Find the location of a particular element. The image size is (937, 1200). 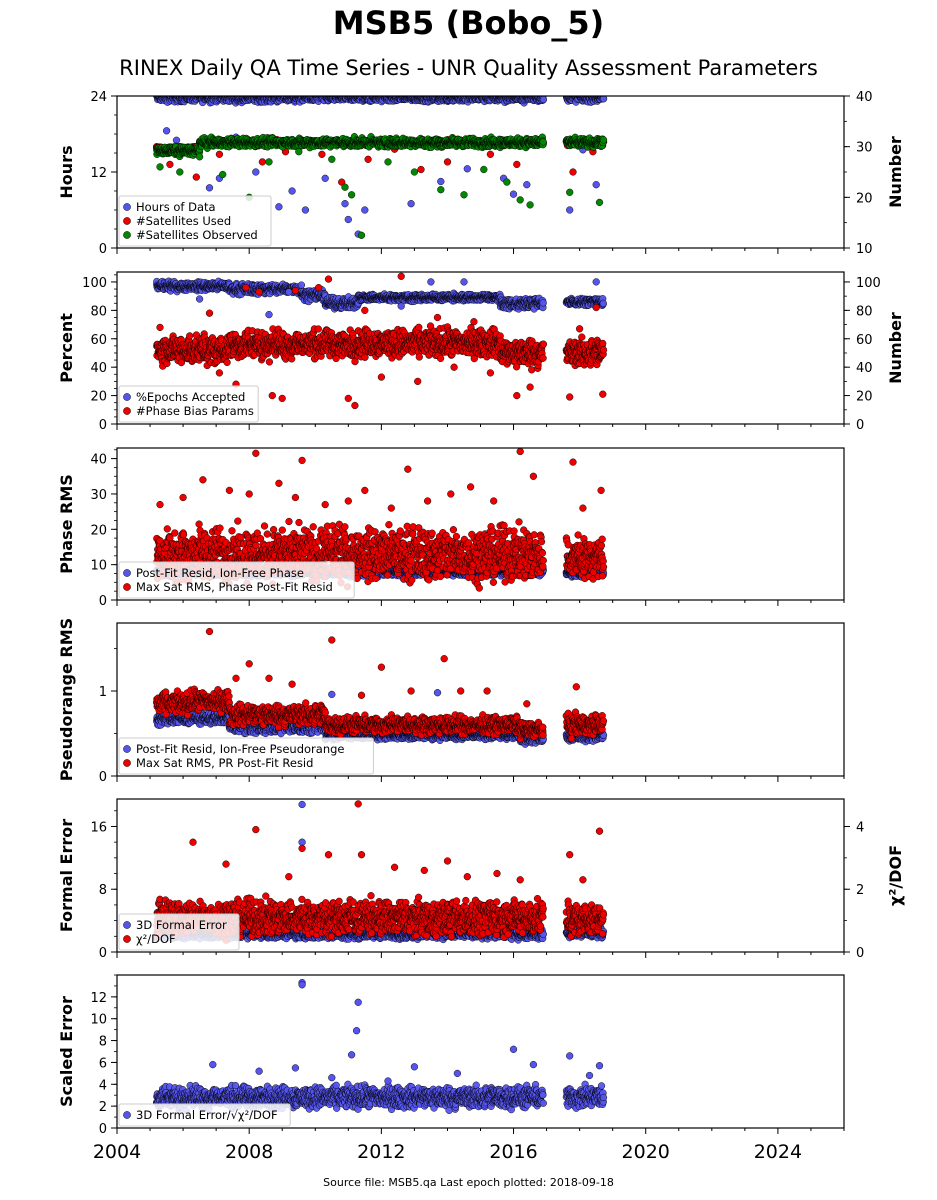

y-tick-label: 24 is located at coordinates (98, 97).